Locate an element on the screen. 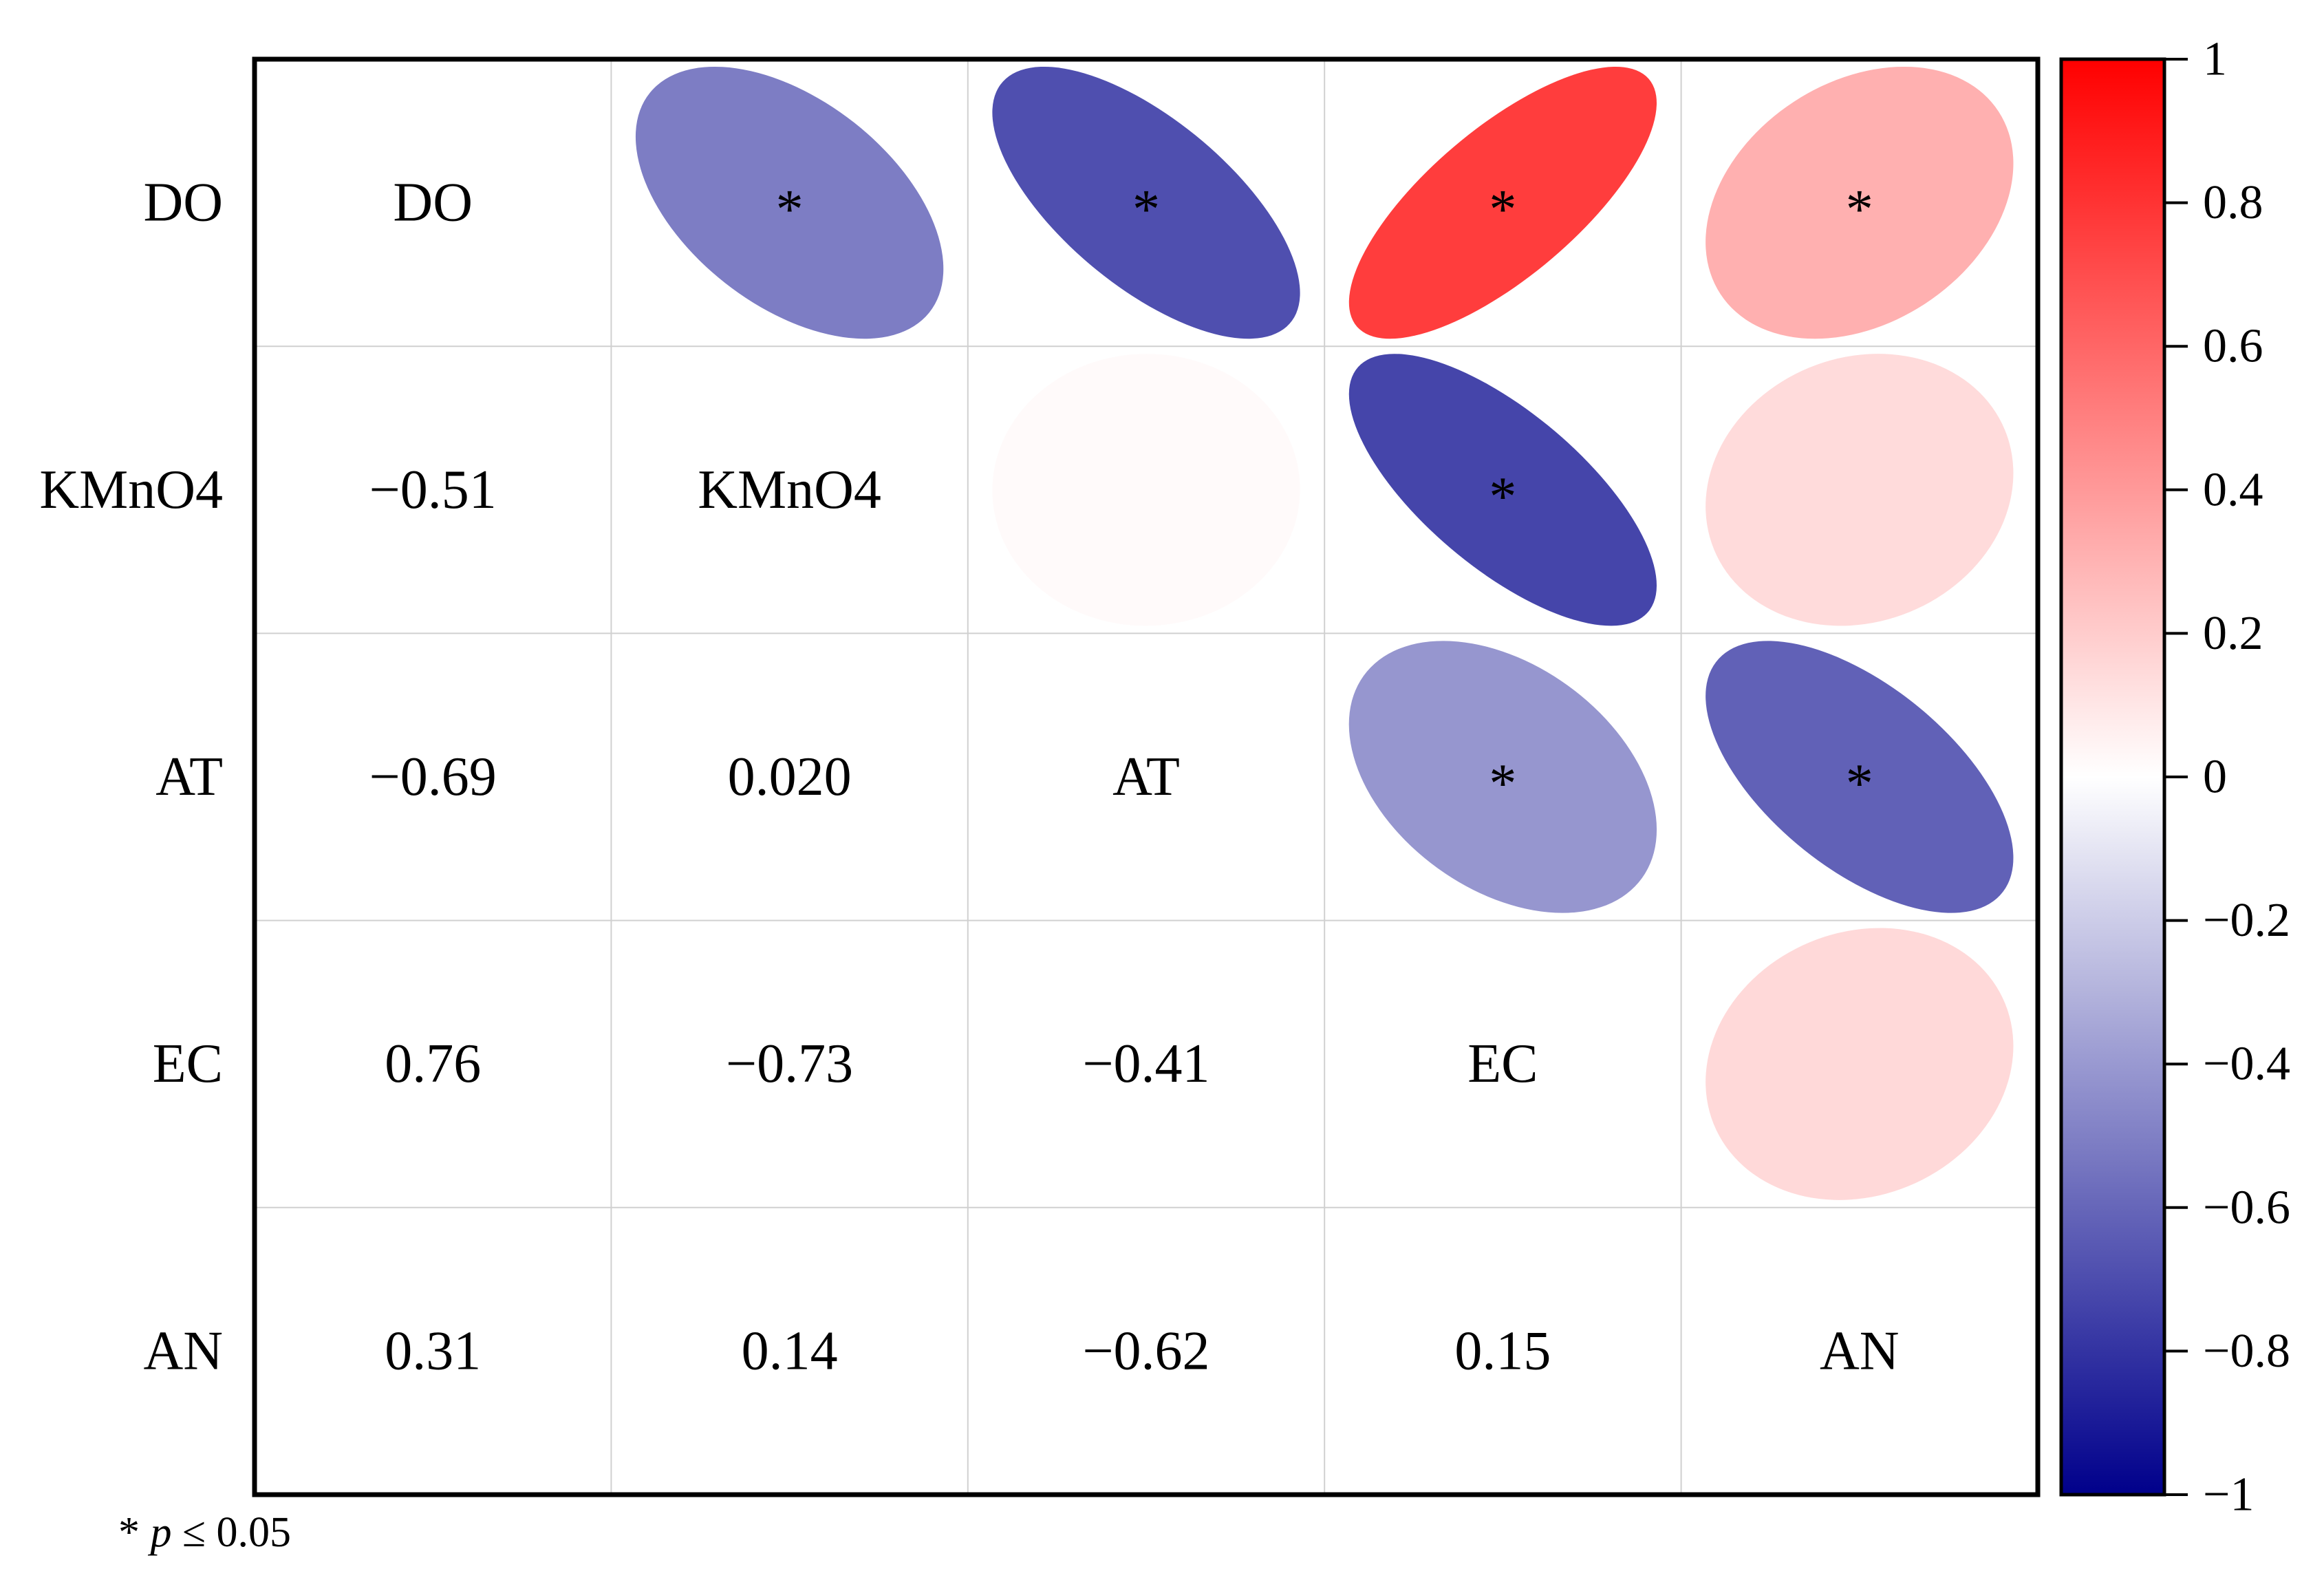  correlation-ellipse-EC-AN is located at coordinates (1860, 1064).